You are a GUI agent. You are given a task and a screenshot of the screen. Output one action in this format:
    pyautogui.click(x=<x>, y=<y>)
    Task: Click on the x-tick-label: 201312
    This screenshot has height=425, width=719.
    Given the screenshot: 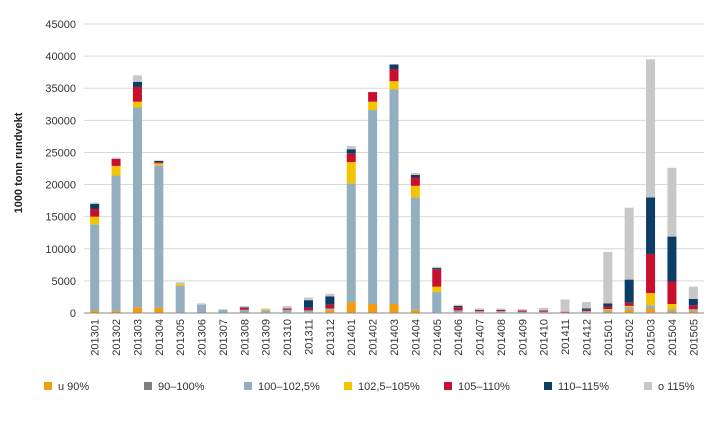 What is the action you would take?
    pyautogui.click(x=331, y=337)
    